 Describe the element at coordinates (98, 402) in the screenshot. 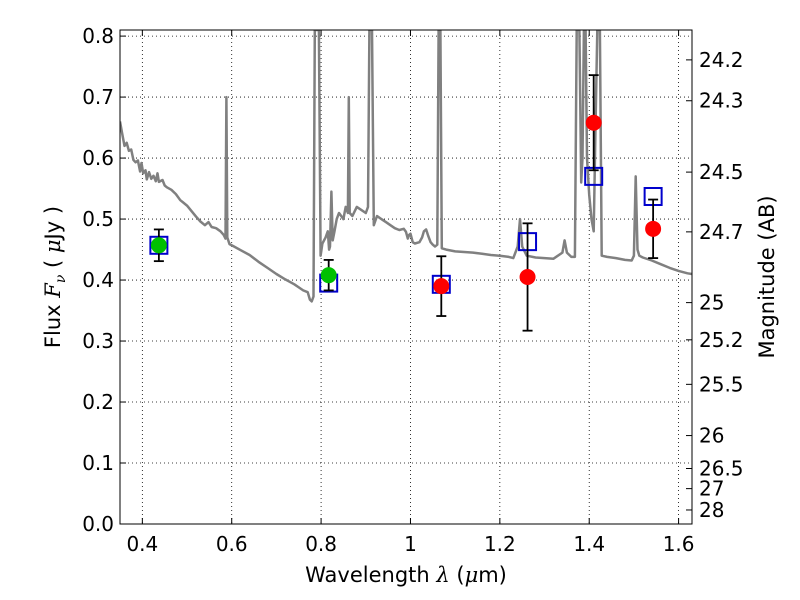

I see `y-tick-label: 0.2` at that location.